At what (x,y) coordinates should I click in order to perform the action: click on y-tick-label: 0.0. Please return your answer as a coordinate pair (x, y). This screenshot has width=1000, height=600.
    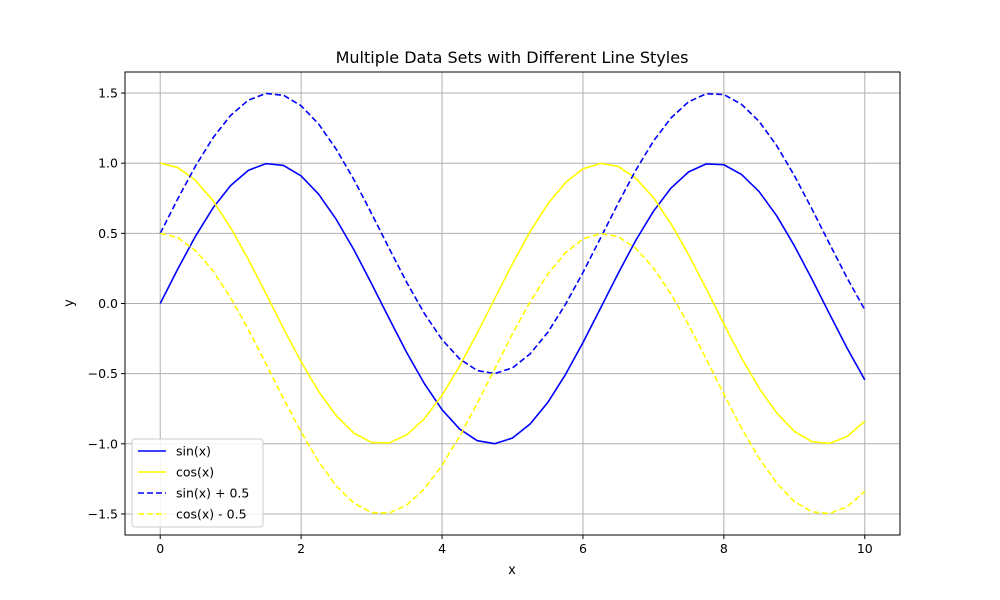
    Looking at the image, I should click on (108, 303).